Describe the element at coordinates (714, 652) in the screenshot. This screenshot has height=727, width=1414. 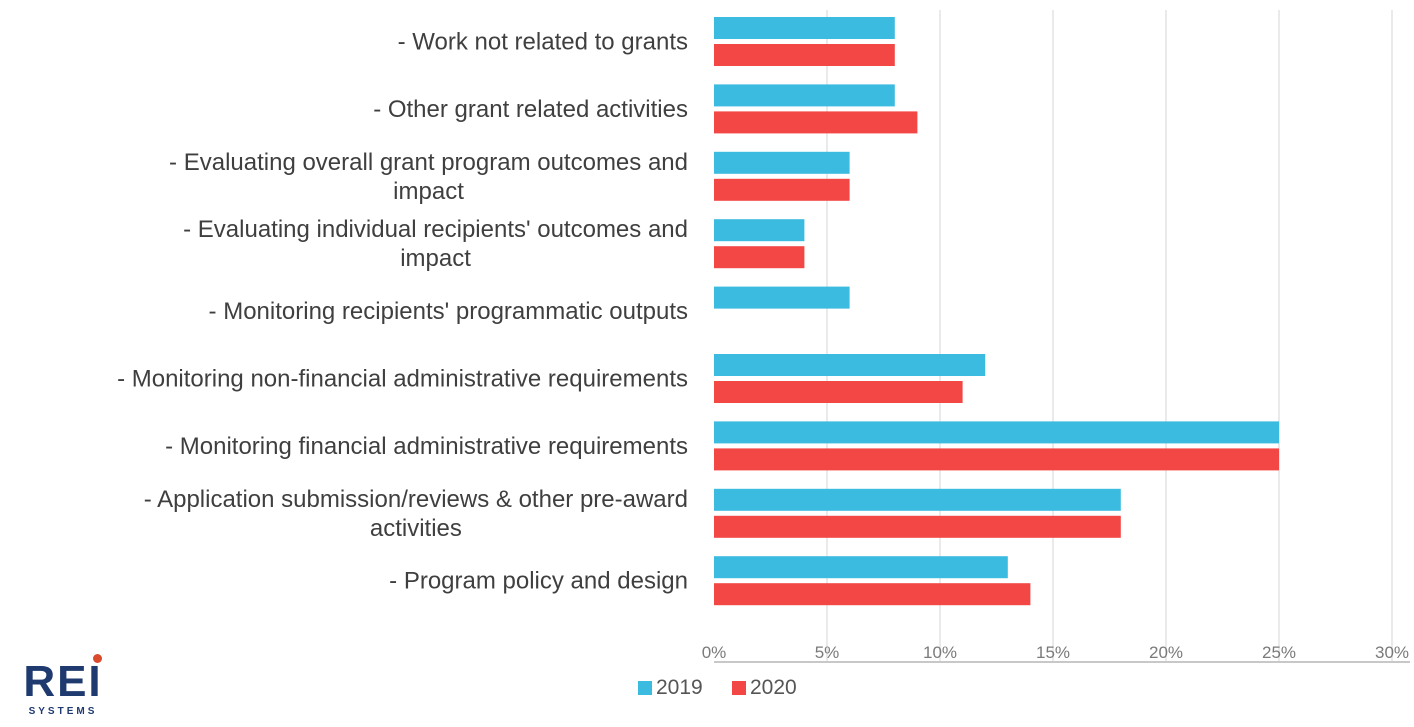
I see `x-tick-label: 0%` at that location.